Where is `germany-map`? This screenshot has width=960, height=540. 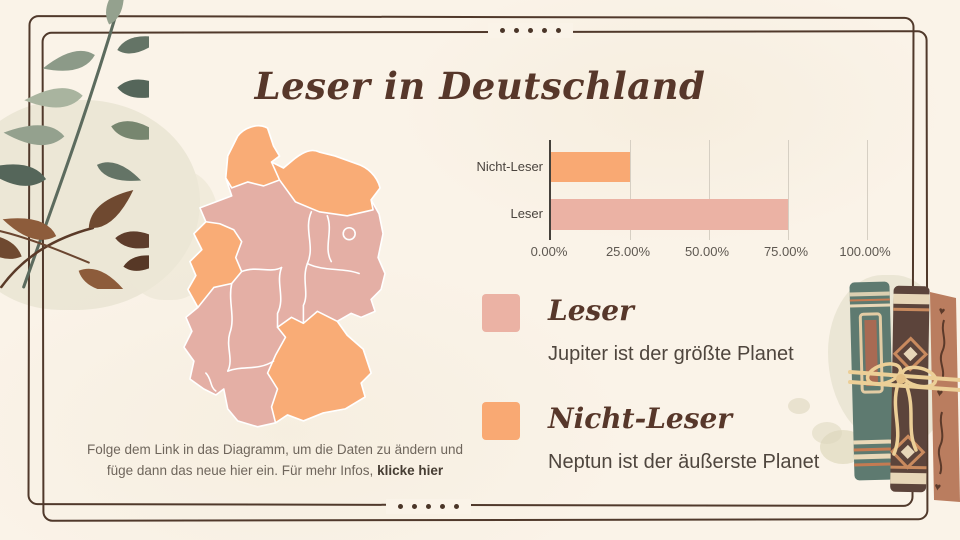
germany-map is located at coordinates (284, 276).